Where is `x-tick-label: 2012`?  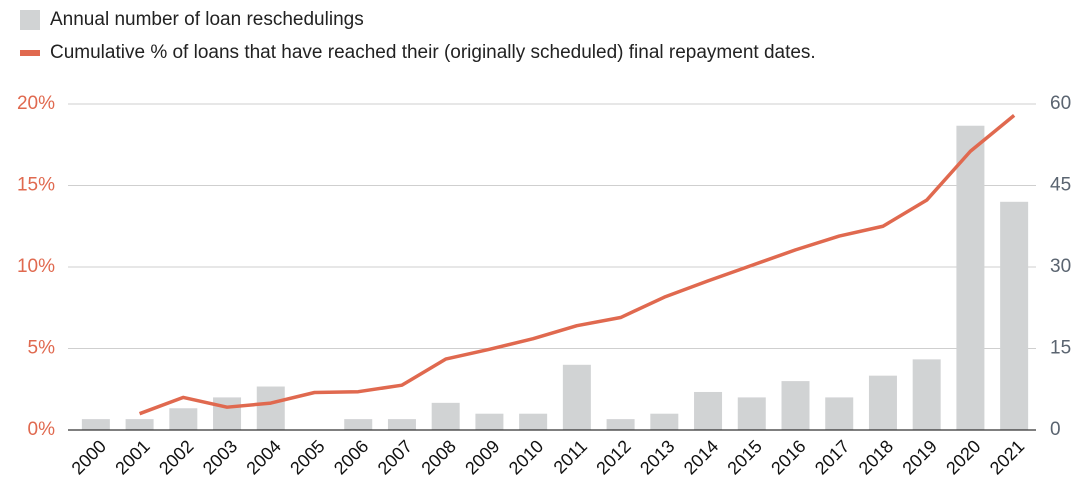
x-tick-label: 2012 is located at coordinates (613, 457).